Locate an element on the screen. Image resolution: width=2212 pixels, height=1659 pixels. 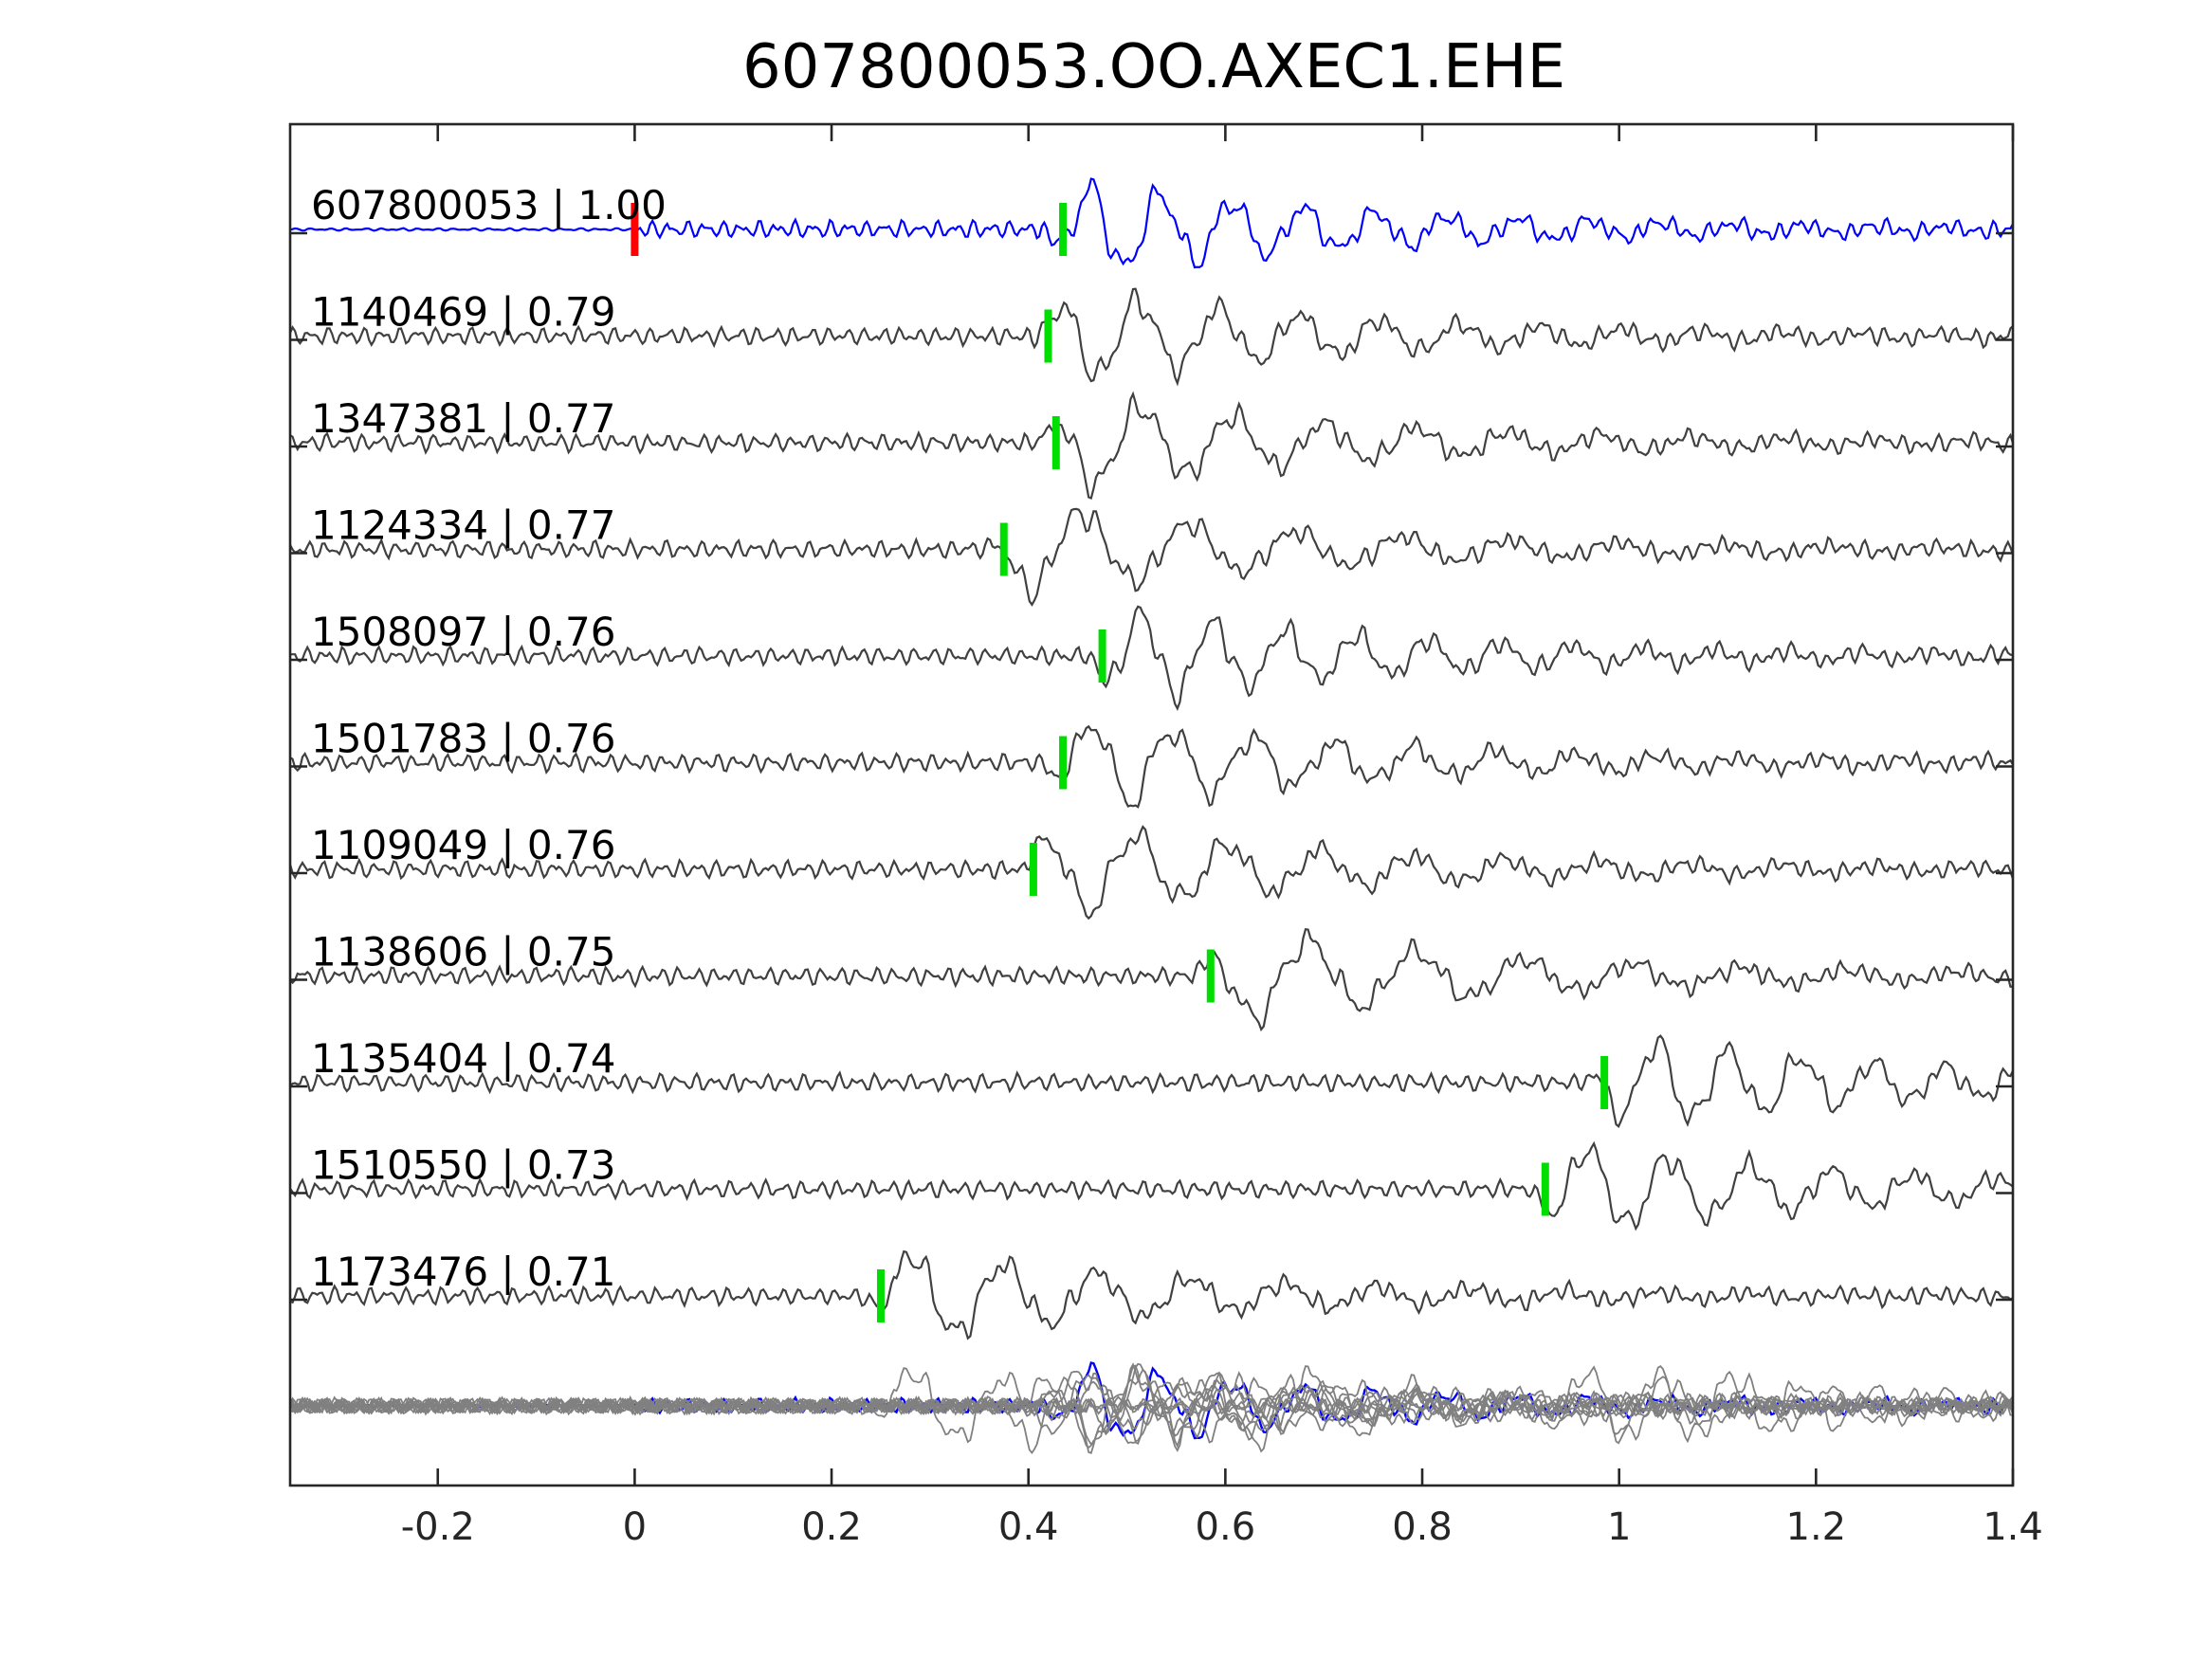
trace-label-8: 1135404 | 0.74 is located at coordinates (463, 1058).